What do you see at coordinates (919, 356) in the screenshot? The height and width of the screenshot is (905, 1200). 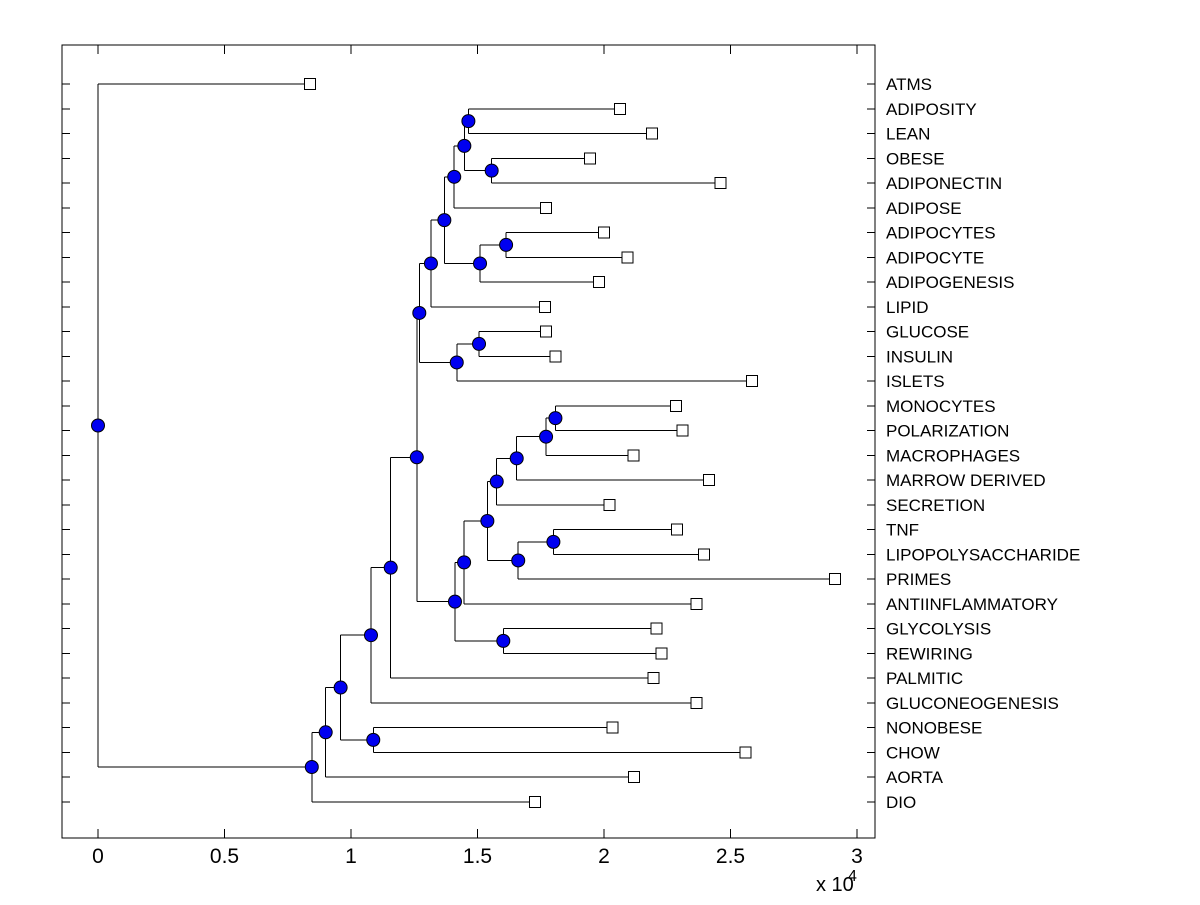 I see `leaf-label: INSULIN` at bounding box center [919, 356].